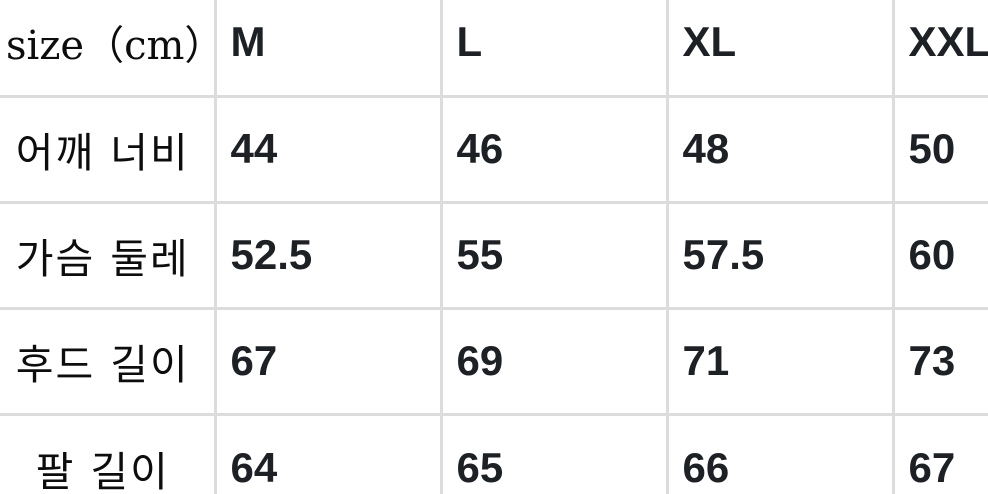 This screenshot has height=494, width=988. I want to click on cell-shoulder-width-xl: 48, so click(781, 150).